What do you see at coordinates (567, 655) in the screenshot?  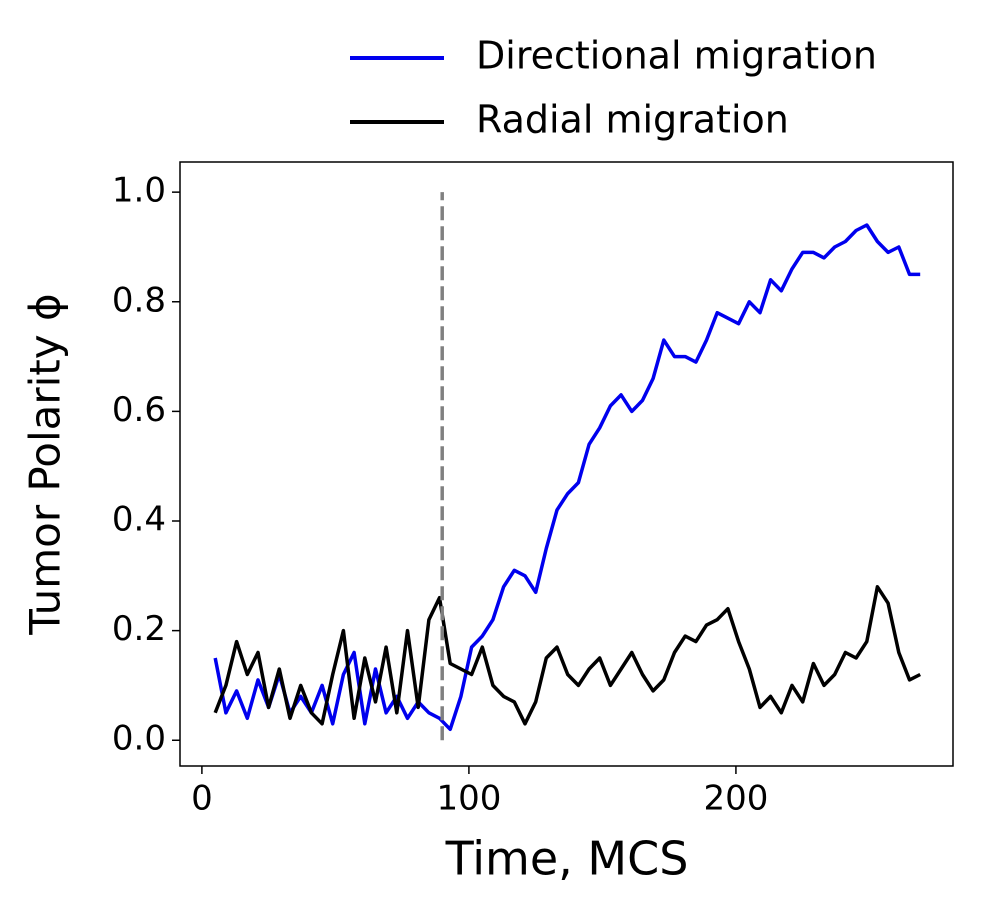 I see `series-line` at bounding box center [567, 655].